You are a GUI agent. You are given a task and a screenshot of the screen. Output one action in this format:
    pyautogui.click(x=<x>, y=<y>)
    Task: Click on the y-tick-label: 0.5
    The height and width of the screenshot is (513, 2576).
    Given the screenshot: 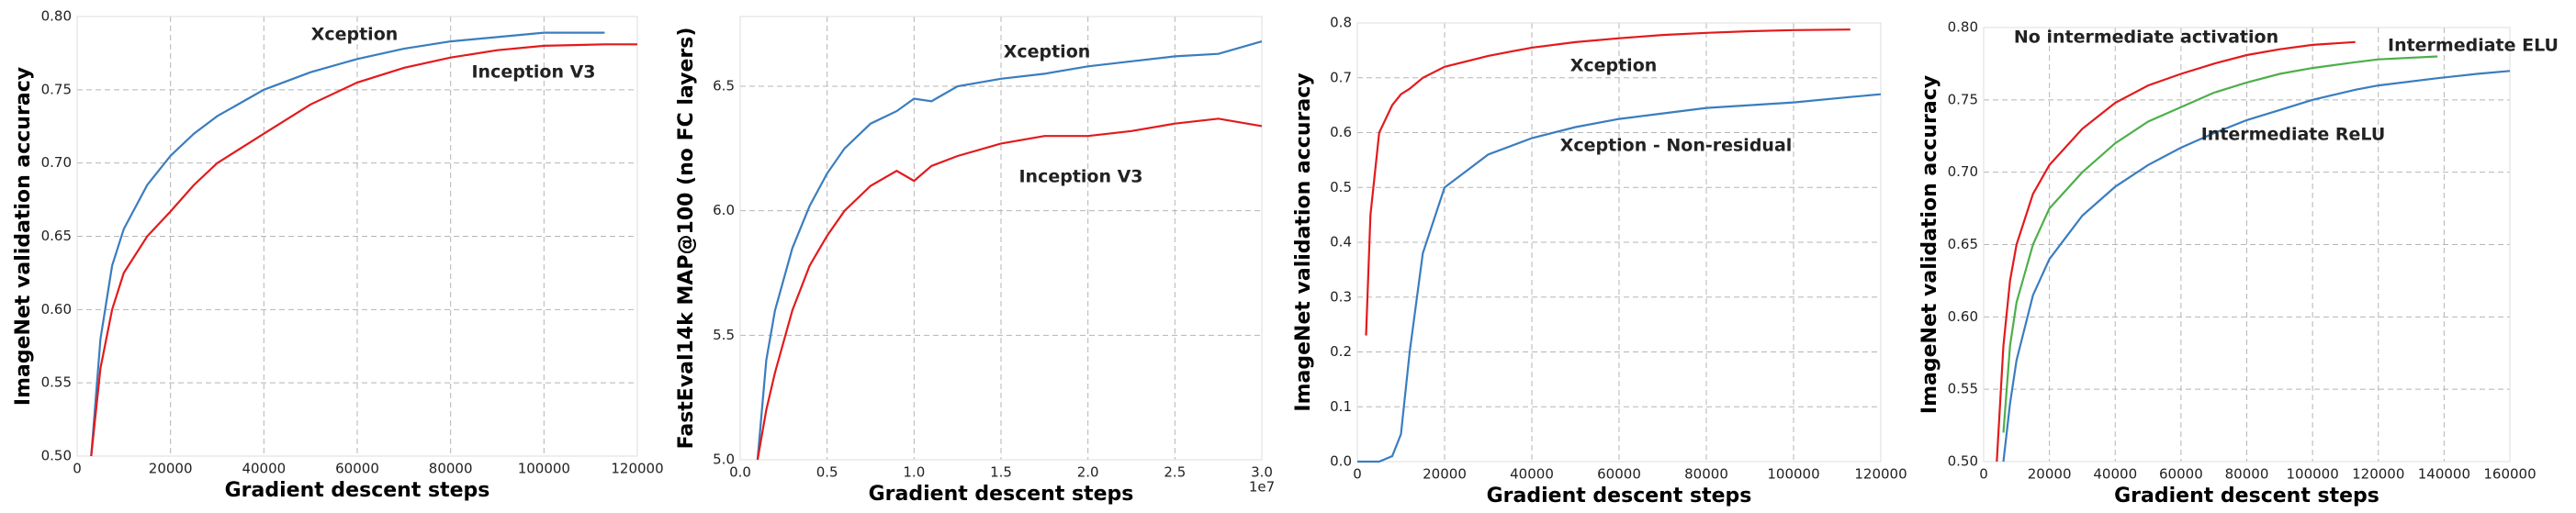 What is the action you would take?
    pyautogui.click(x=1341, y=187)
    